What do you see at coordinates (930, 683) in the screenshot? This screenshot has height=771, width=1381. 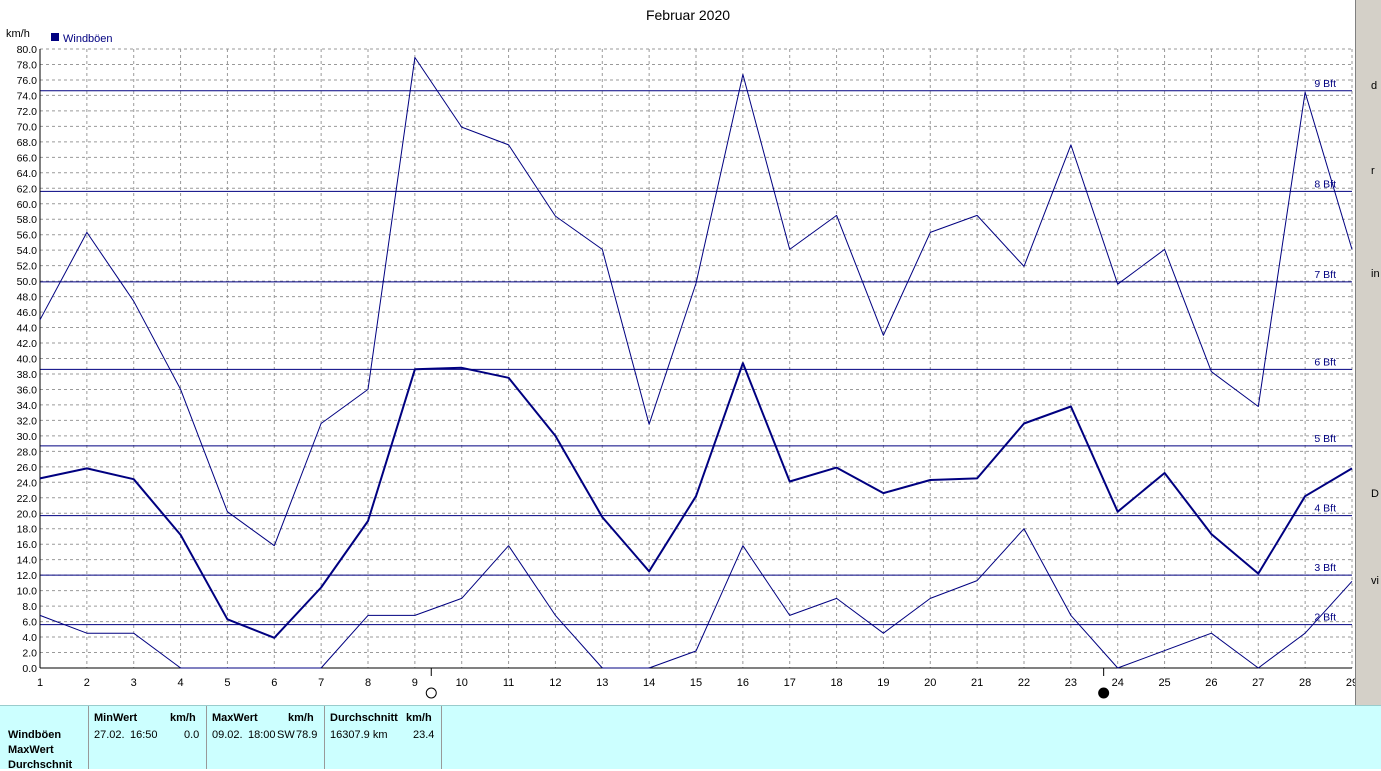 I see `x-tick-label: 20` at bounding box center [930, 683].